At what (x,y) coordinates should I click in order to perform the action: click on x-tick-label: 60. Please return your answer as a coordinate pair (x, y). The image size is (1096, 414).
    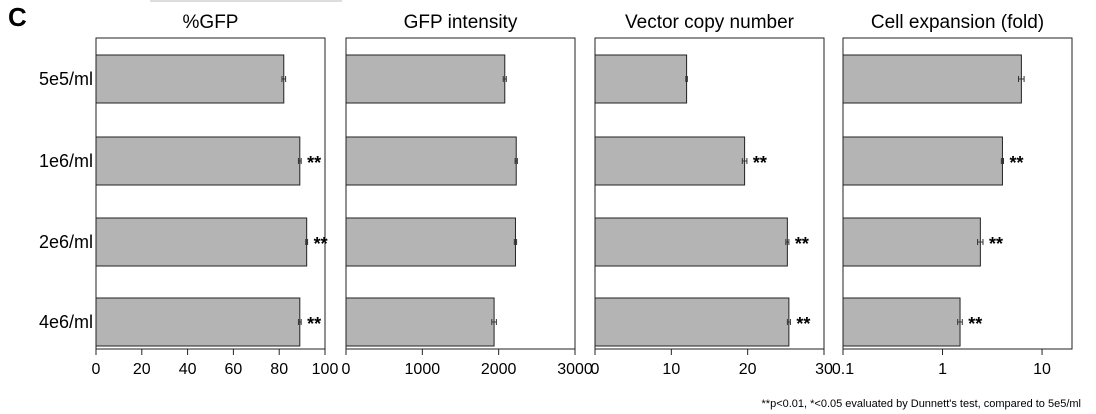
    Looking at the image, I should click on (234, 369).